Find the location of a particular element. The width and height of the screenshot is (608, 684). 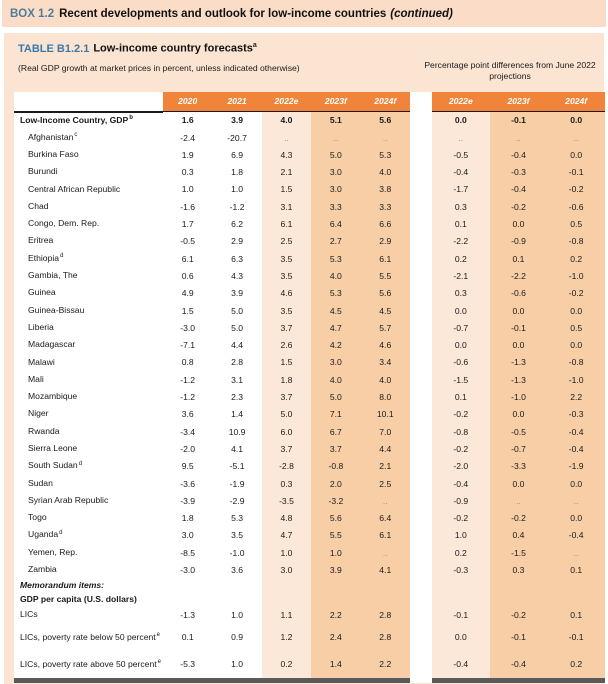

value-cell: 1.4 is located at coordinates (336, 664).